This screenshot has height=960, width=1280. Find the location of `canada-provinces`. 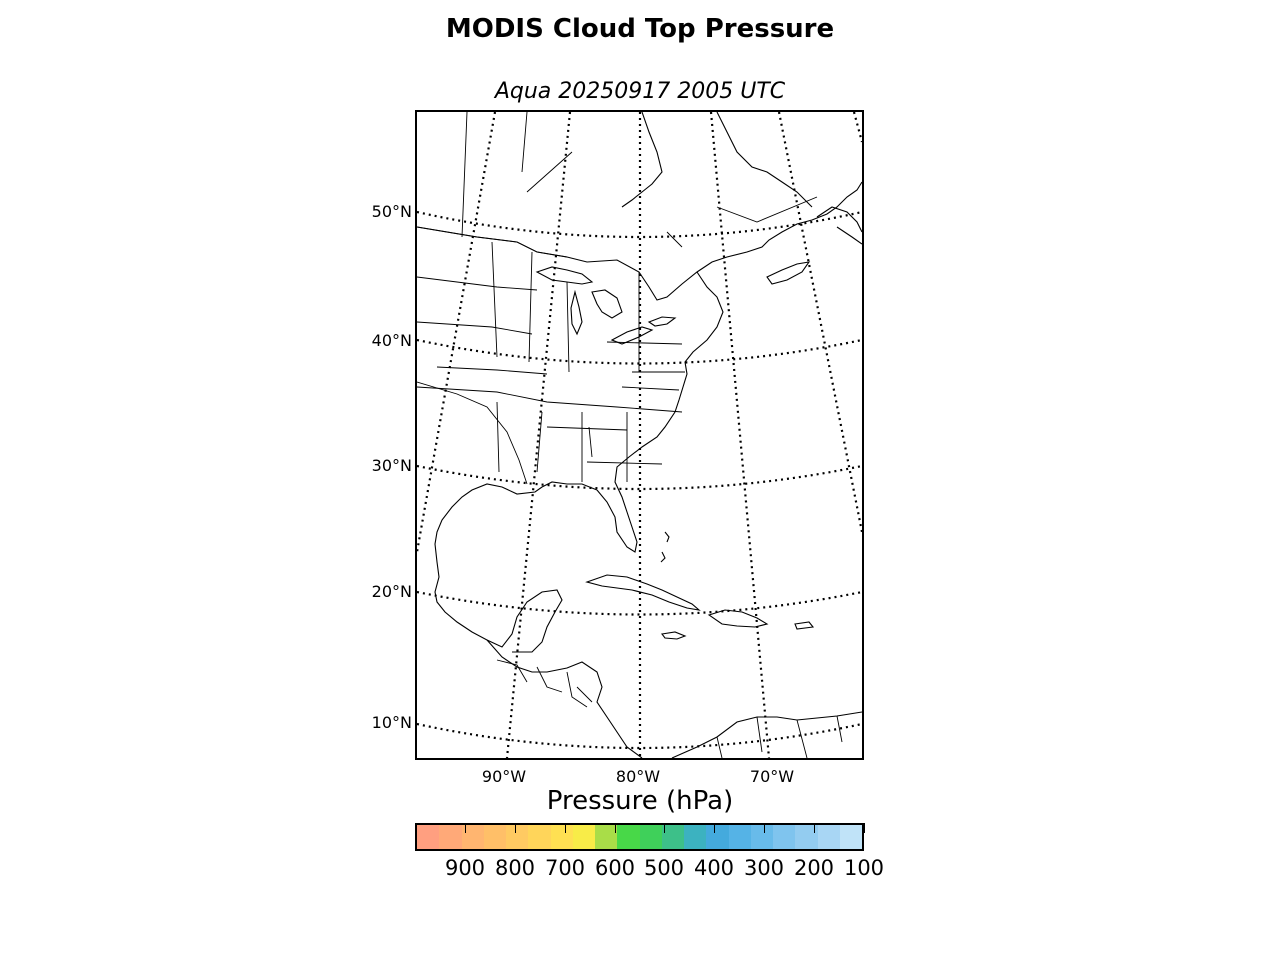

canada-provinces is located at coordinates (639, 180).